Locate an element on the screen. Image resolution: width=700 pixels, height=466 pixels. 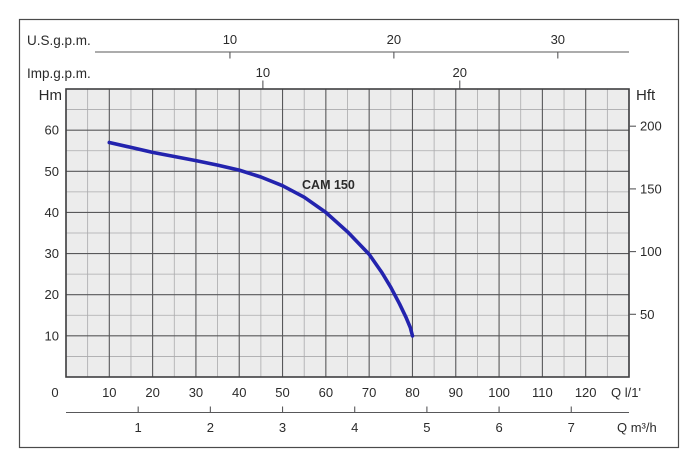
hm-tick-label: 30 is located at coordinates (52, 253).